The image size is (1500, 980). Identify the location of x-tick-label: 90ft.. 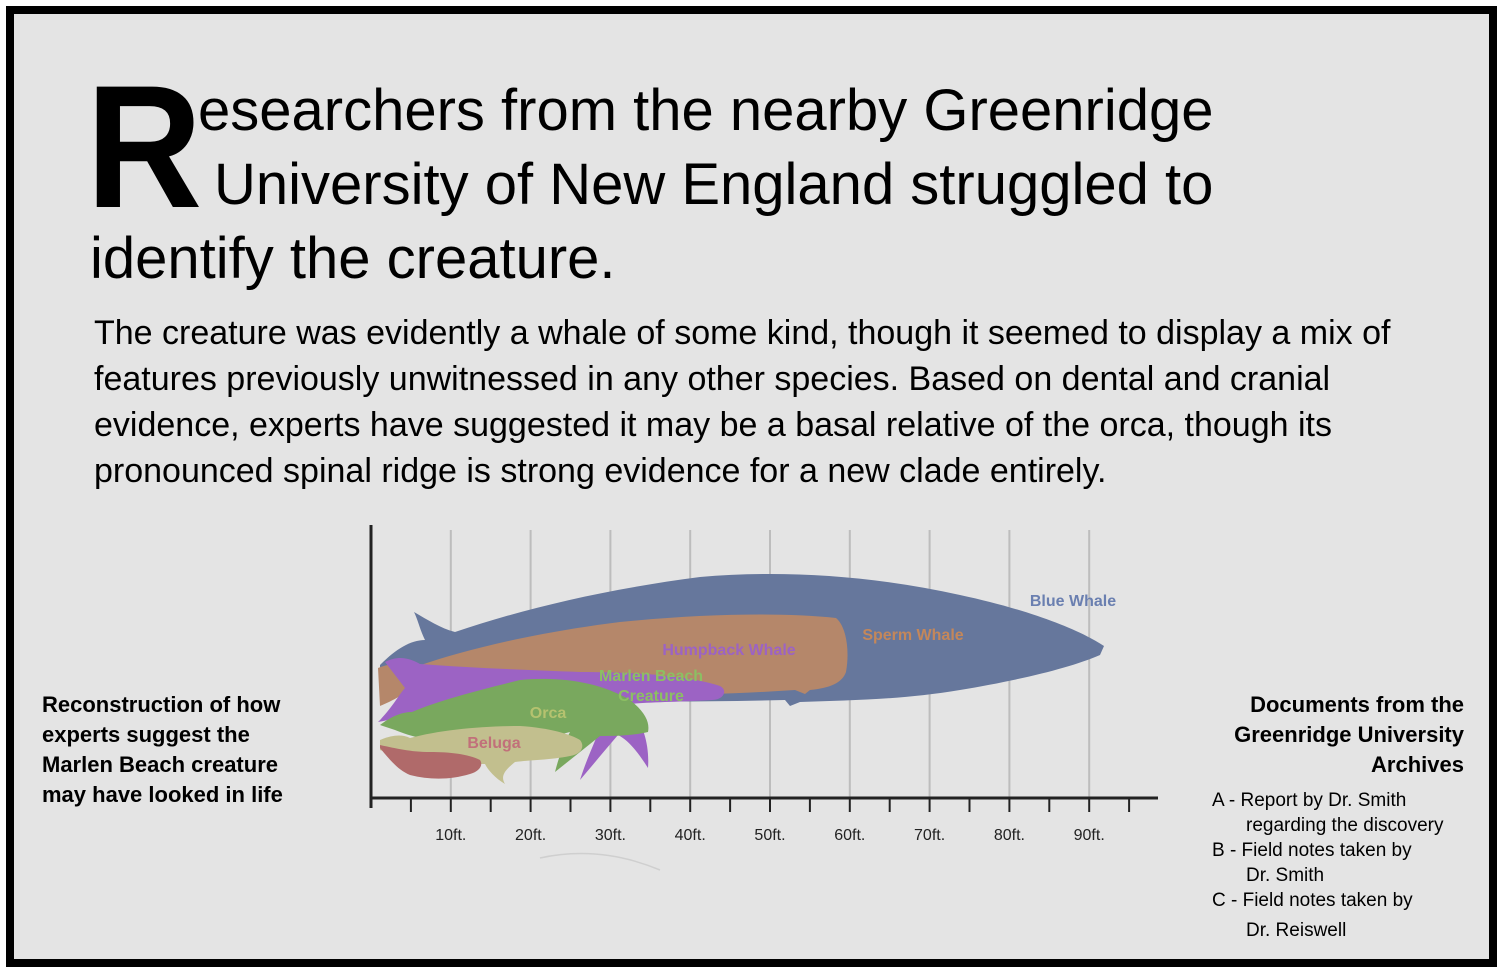
(1089, 835).